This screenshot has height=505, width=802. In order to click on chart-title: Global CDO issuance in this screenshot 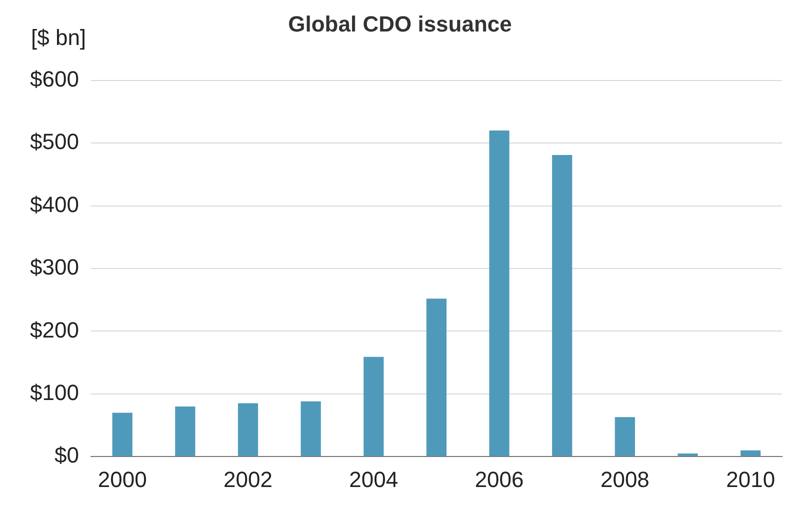, I will do `click(400, 23)`.